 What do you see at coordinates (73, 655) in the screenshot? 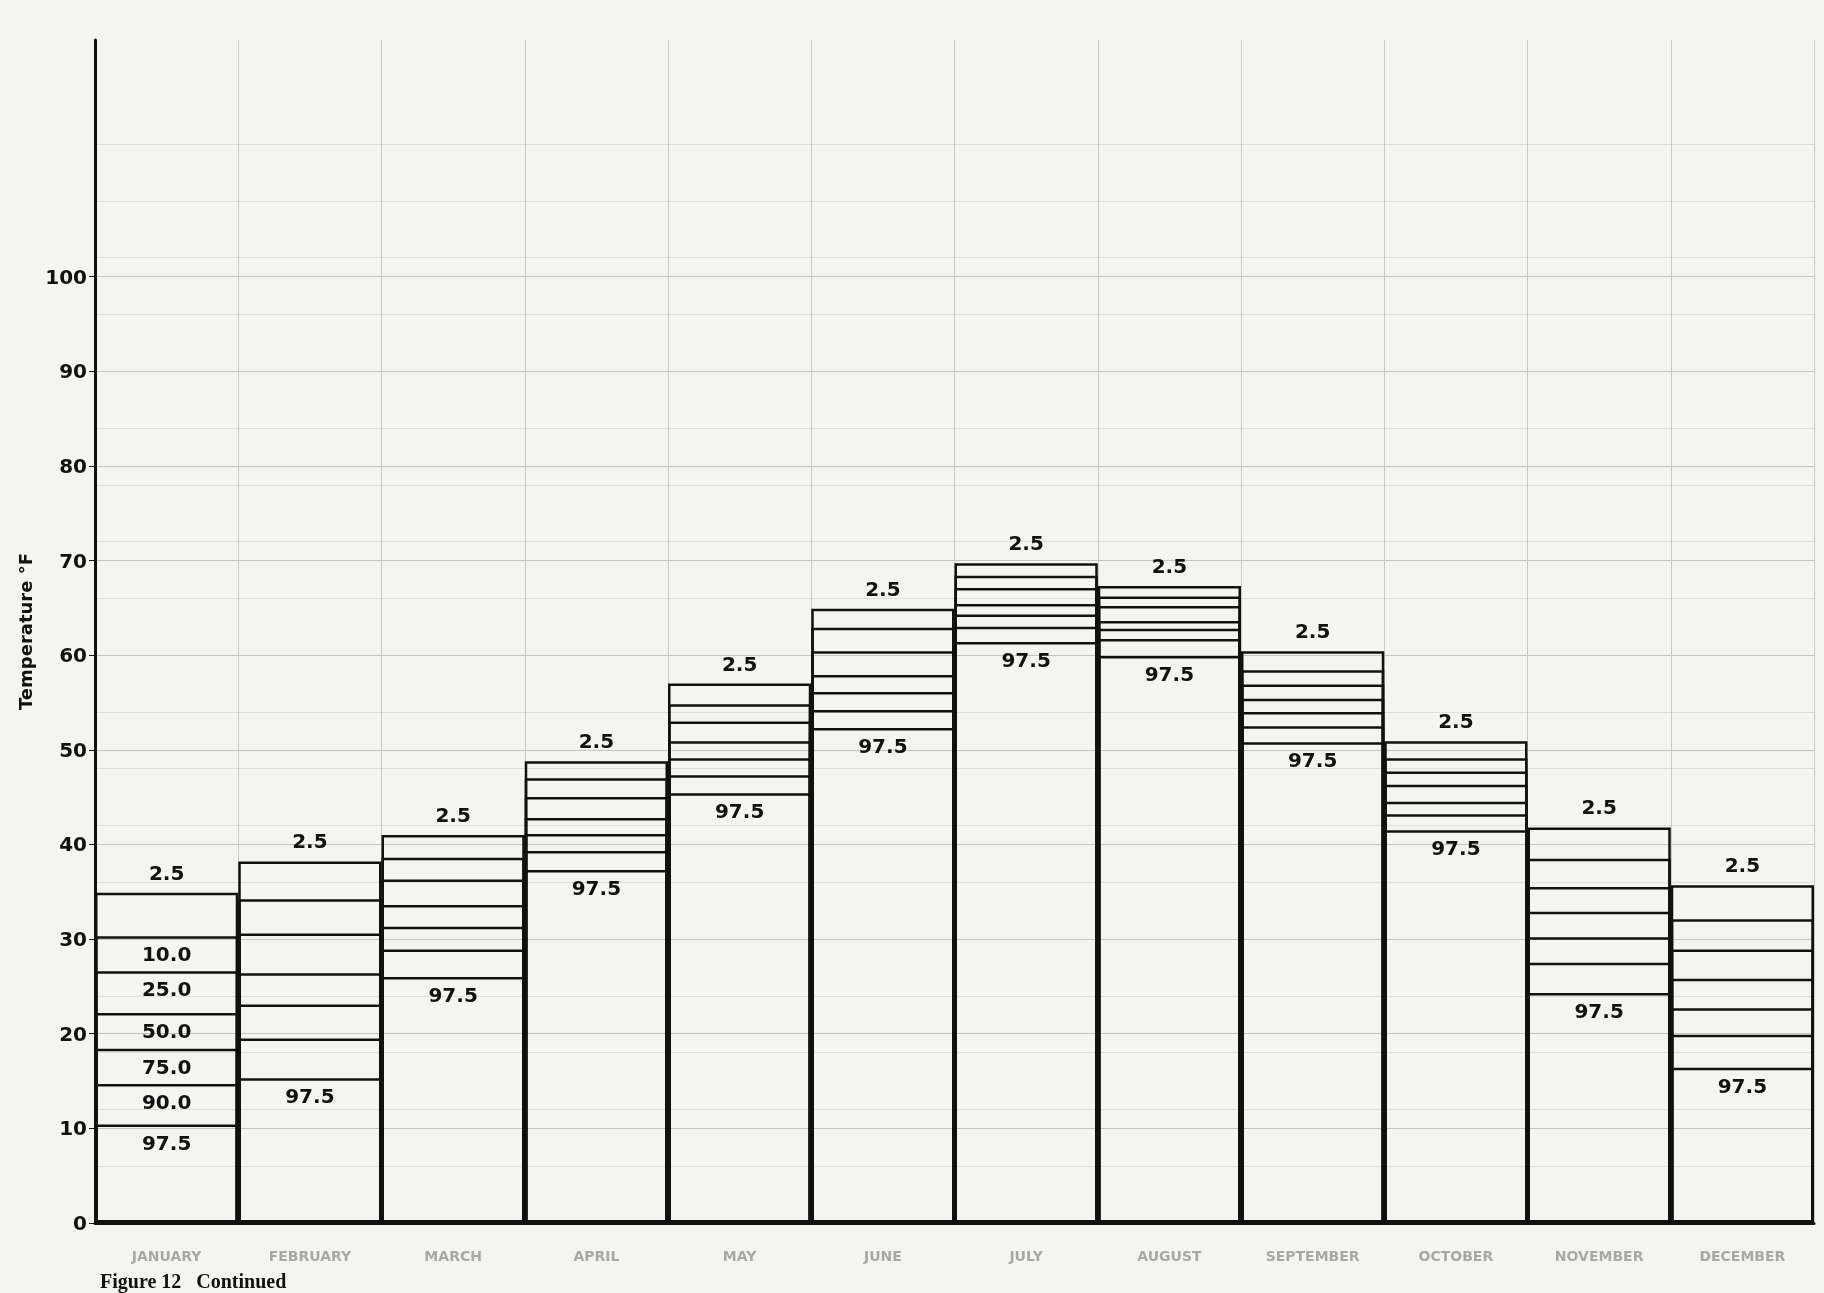
I see `y-tick-label: 60` at bounding box center [73, 655].